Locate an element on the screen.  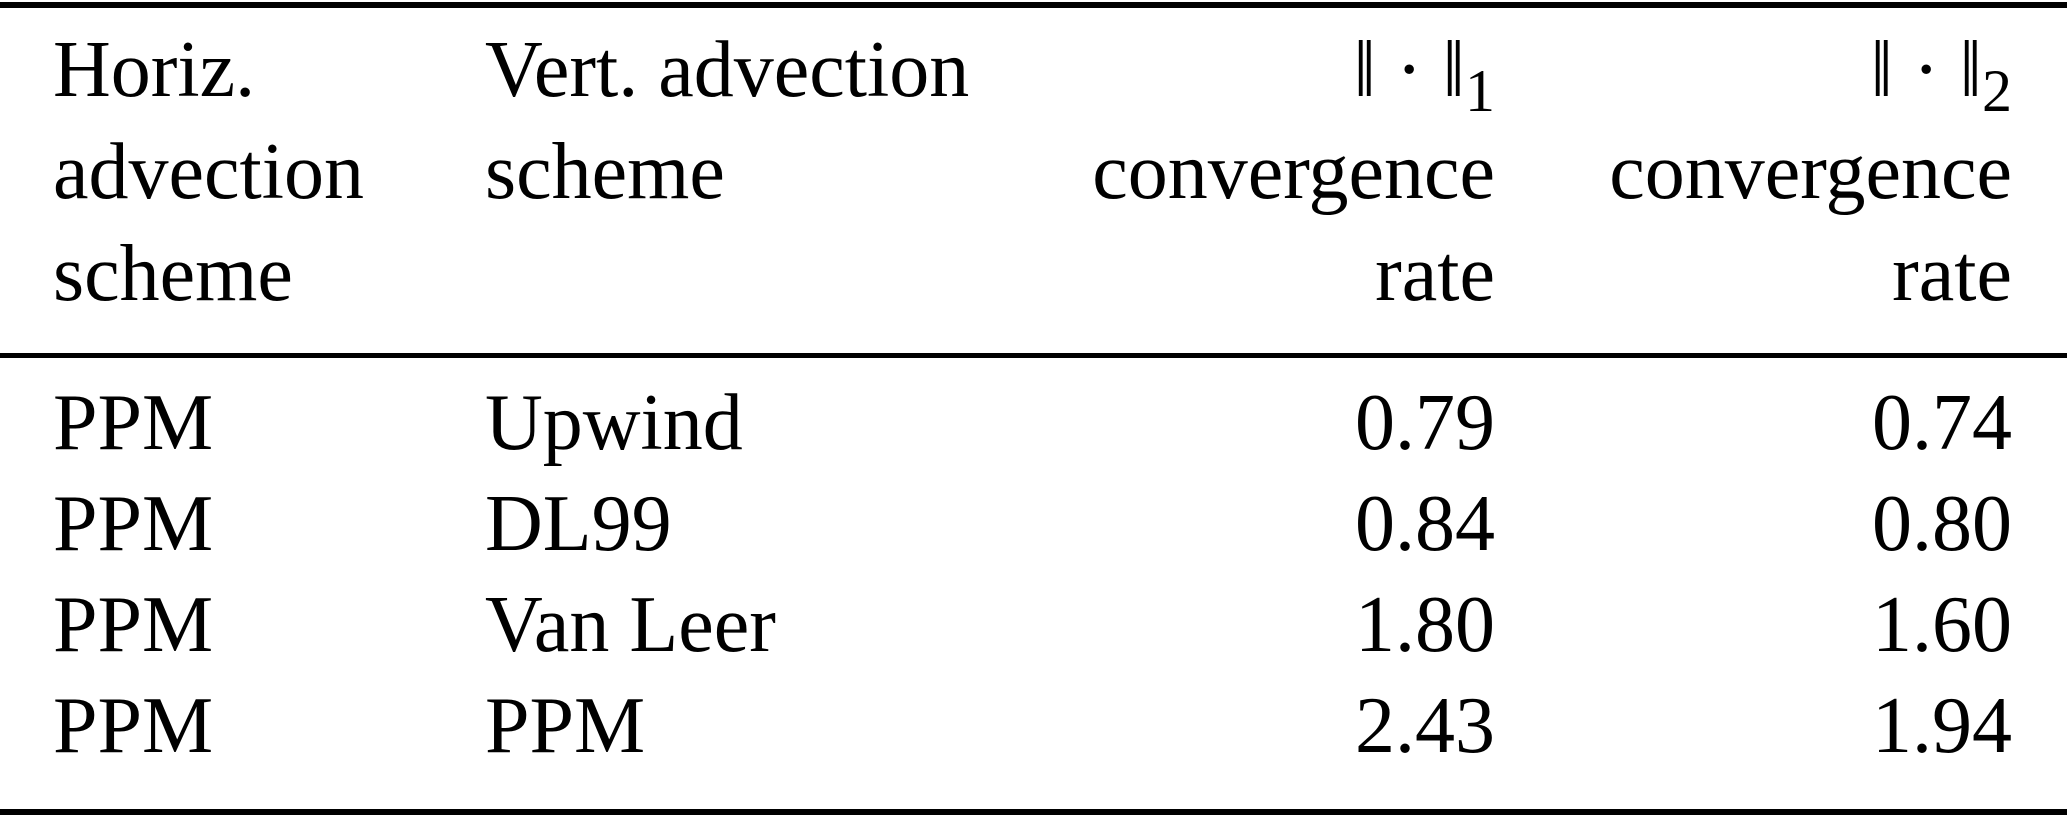
l1-norm-symbol: ‖ · ‖ is located at coordinates (1409, 70).